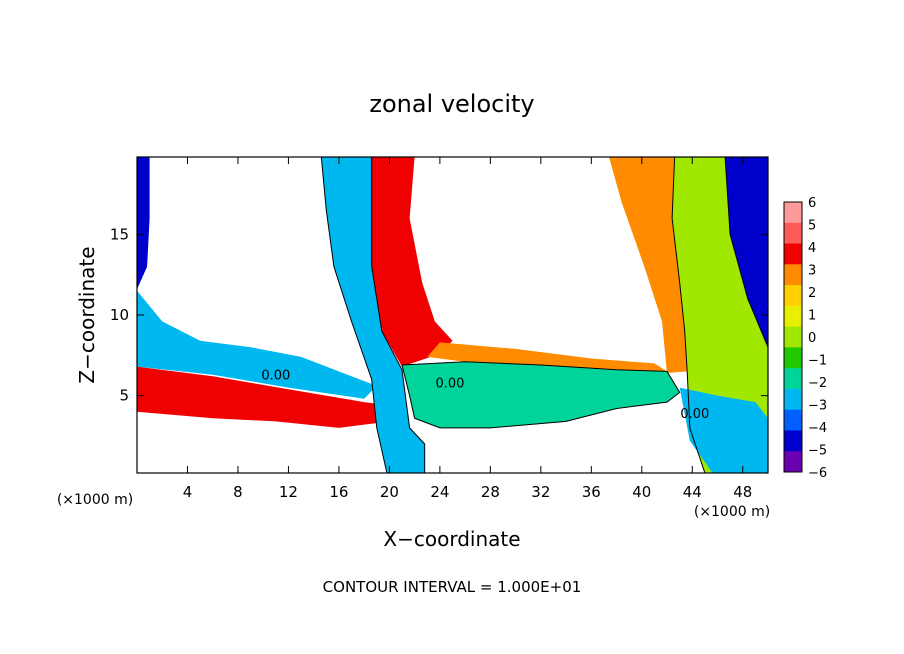  What do you see at coordinates (338, 492) in the screenshot?
I see `x-tick-label: 16` at bounding box center [338, 492].